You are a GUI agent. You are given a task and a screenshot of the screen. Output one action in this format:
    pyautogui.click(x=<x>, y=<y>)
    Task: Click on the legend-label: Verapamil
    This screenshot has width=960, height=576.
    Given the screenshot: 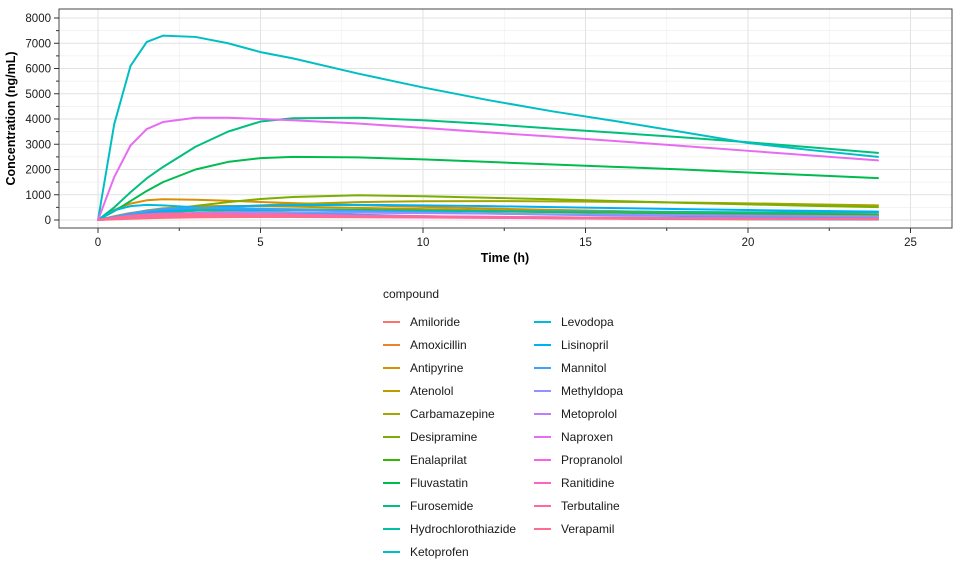 What is the action you would take?
    pyautogui.click(x=588, y=528)
    